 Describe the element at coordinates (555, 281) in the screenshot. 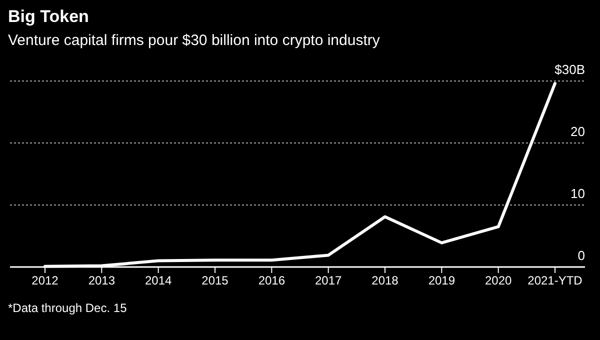

I see `x-tick-label: 2021-YTD` at that location.